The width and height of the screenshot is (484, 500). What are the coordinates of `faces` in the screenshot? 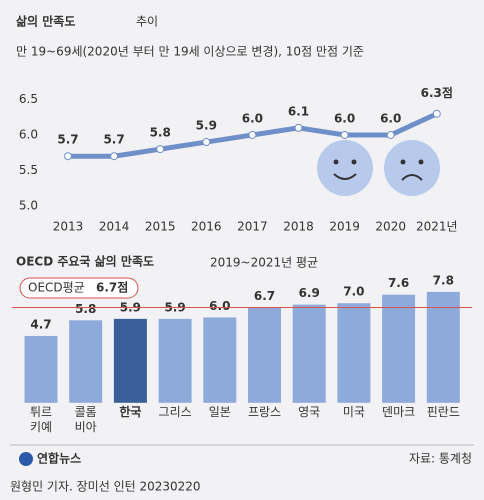 It's located at (378, 168).